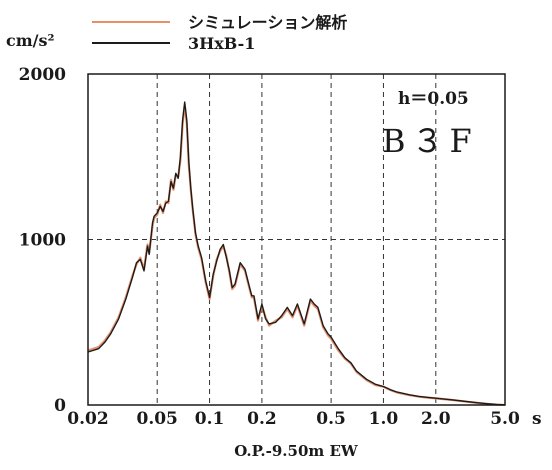  What do you see at coordinates (221, 43) in the screenshot?
I see `legend-label-observed: 3HxB-1` at bounding box center [221, 43].